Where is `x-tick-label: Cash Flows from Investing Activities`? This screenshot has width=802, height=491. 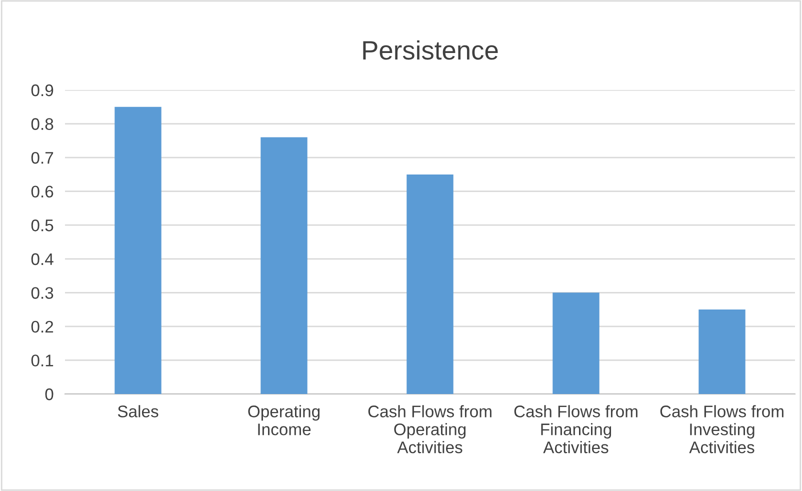
x-tick-label: Cash Flows from Investing Activities is located at coordinates (722, 429).